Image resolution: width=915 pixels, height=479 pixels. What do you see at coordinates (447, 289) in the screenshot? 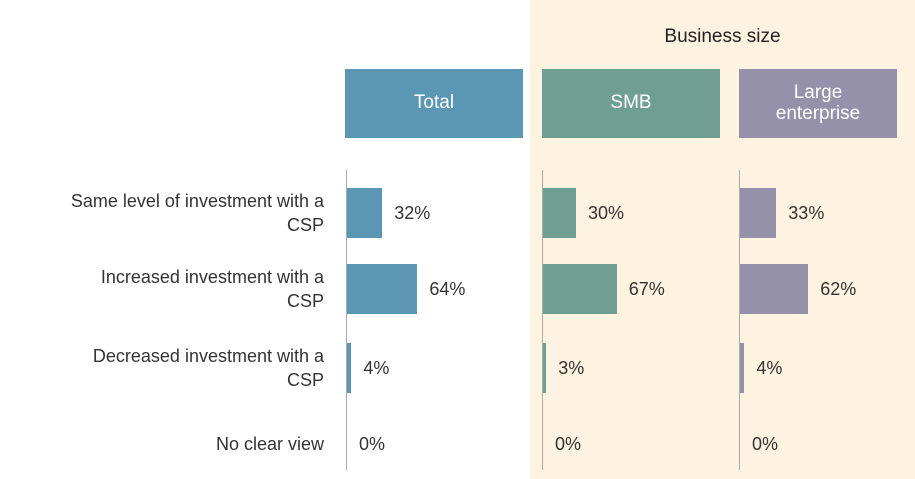
I see `value-label: 64%` at bounding box center [447, 289].